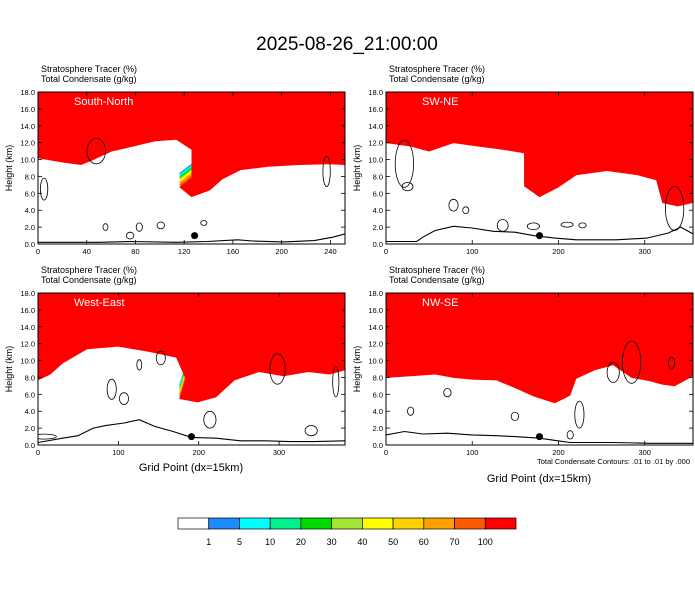  I want to click on y-tick-label: 0.0, so click(378, 244).